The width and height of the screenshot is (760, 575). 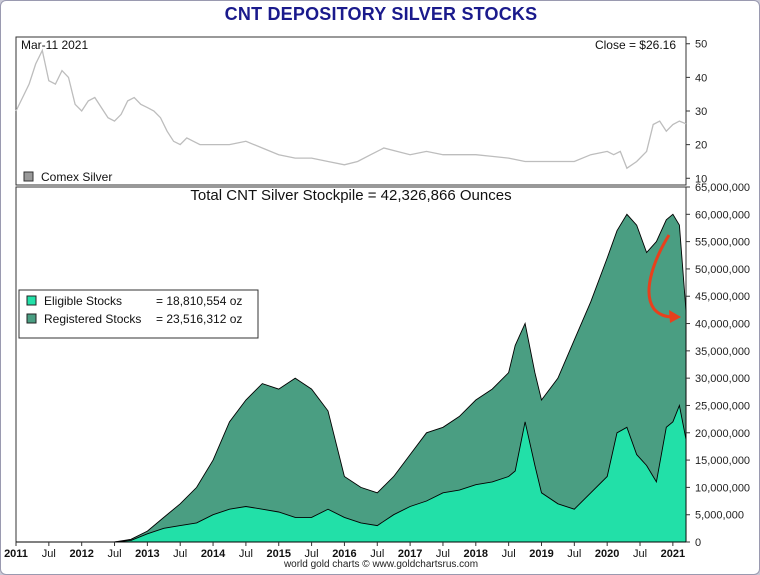 I want to click on top-y-tick-label: 40, so click(x=701, y=78).